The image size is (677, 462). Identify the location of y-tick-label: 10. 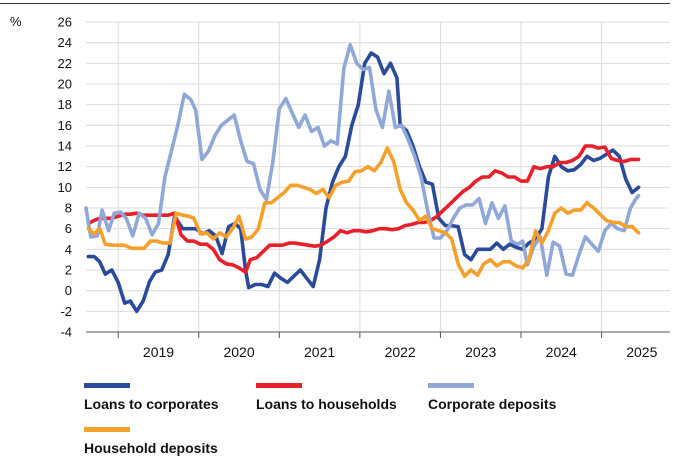
(65, 187).